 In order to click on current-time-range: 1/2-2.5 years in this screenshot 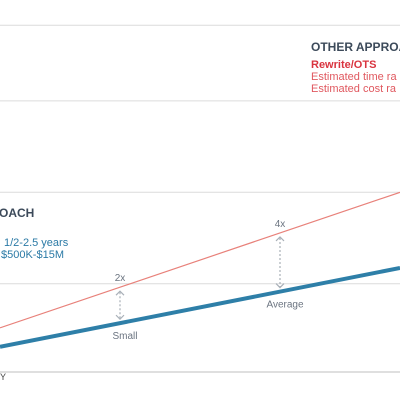, I will do `click(36, 243)`.